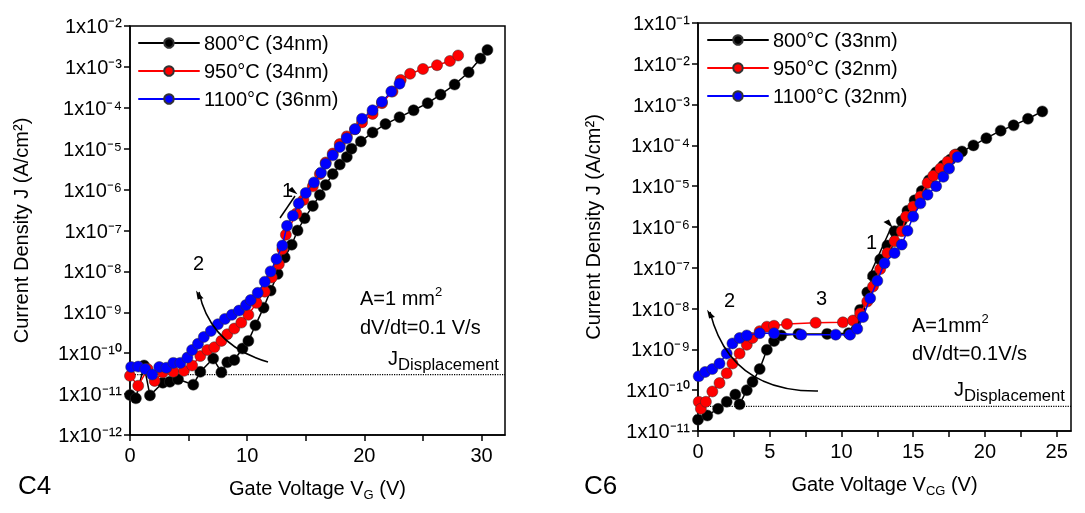  I want to click on x-tick-label: 15, so click(913, 451).